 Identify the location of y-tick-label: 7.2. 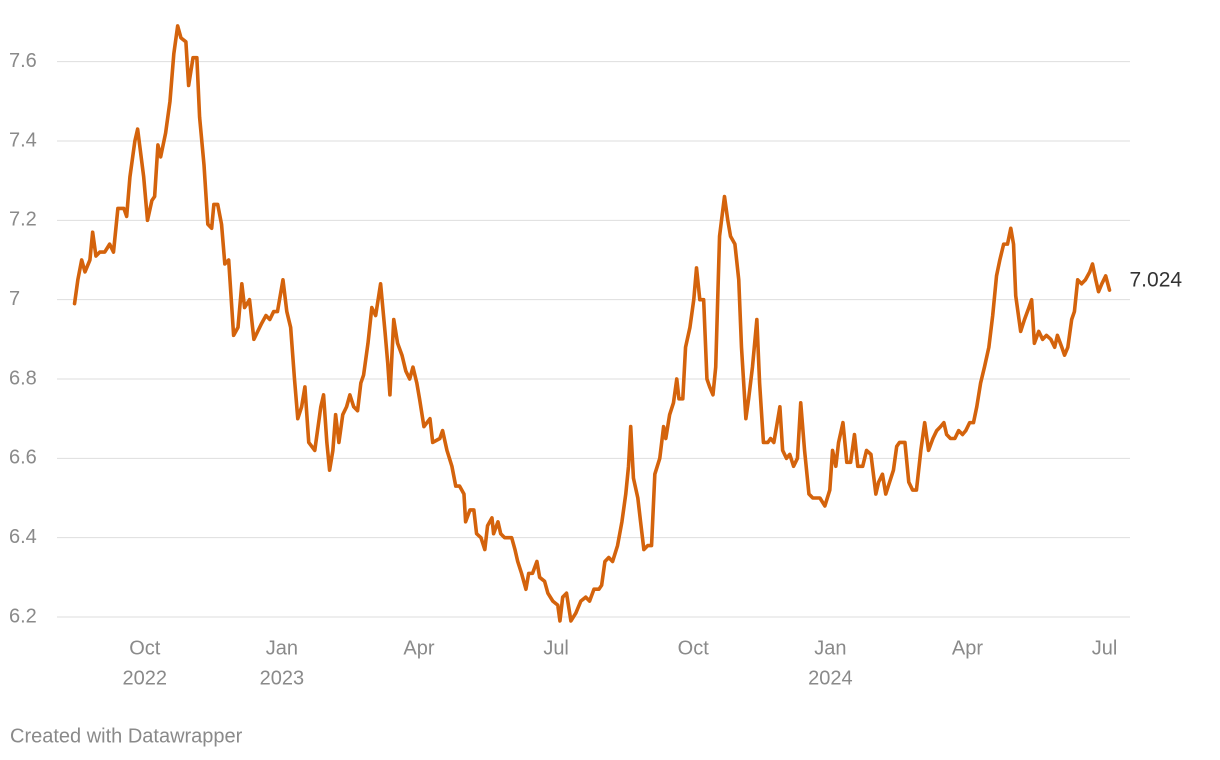
(23, 220).